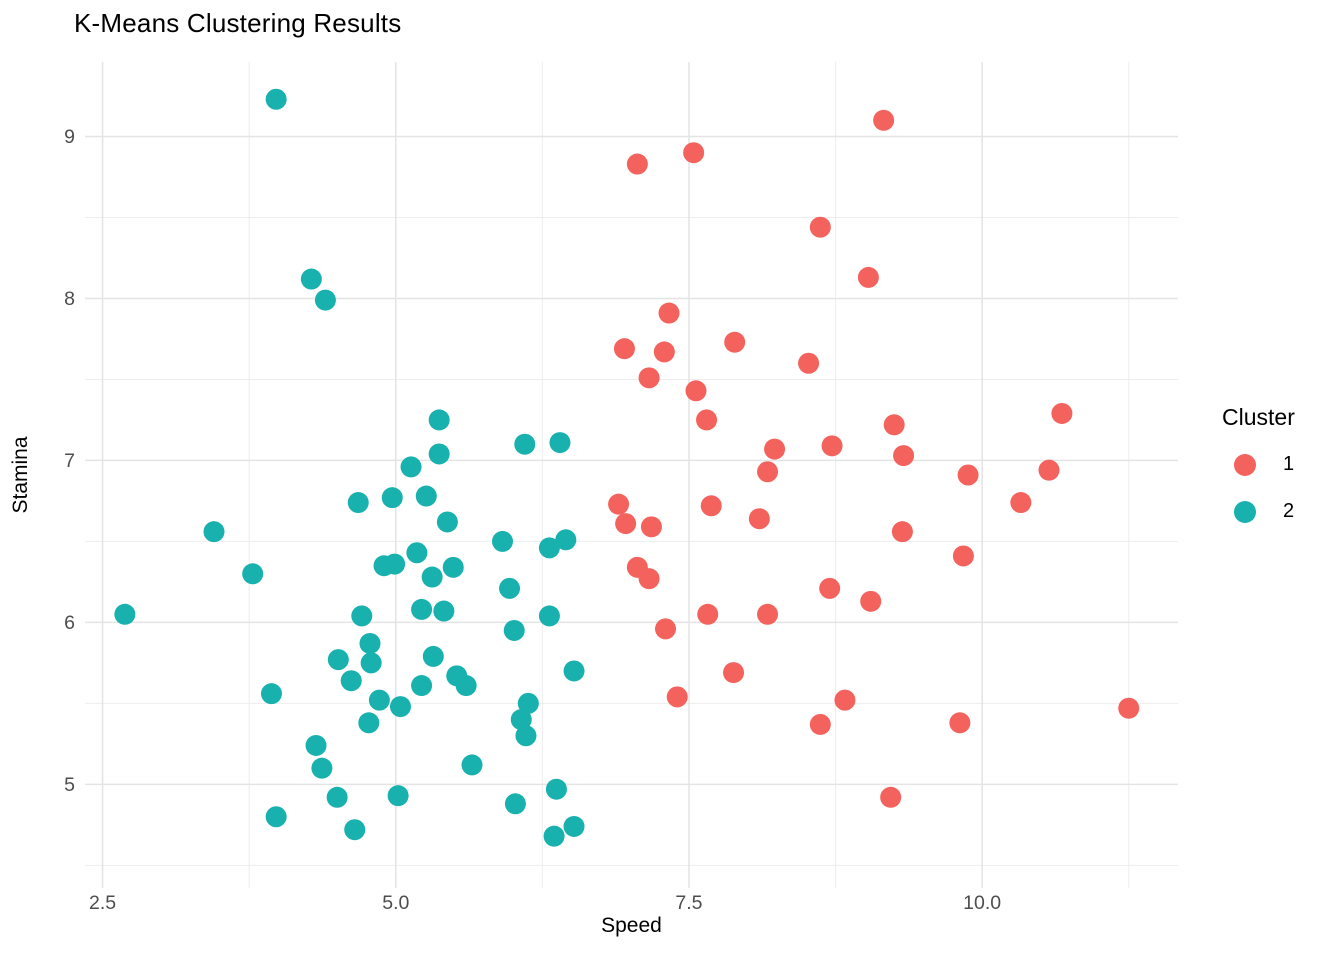 Image resolution: width=1344 pixels, height=960 pixels. What do you see at coordinates (238, 23) in the screenshot?
I see `chart-title: K-Means Clustering Results` at bounding box center [238, 23].